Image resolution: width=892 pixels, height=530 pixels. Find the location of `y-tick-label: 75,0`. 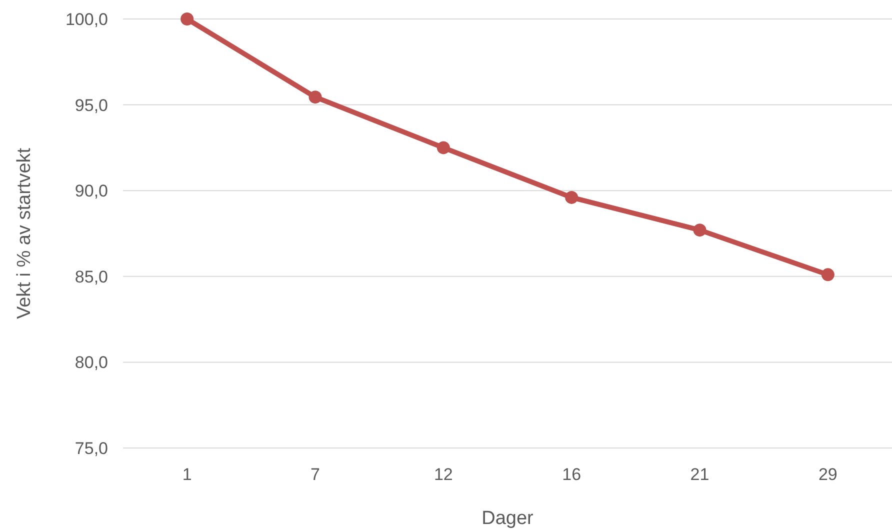

y-tick-label: 75,0 is located at coordinates (91, 448).